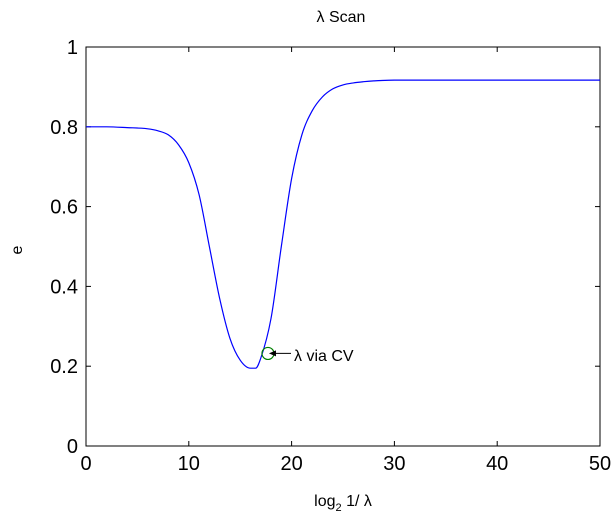  I want to click on y-tick-label: 0.6, so click(64, 208).